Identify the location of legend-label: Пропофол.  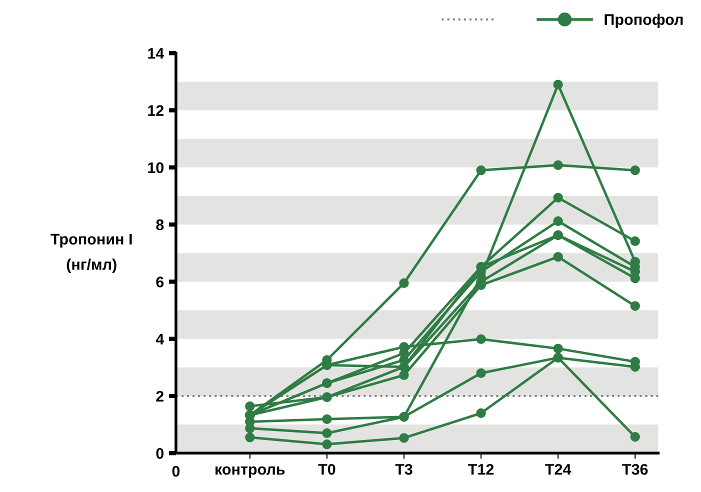
(643, 21).